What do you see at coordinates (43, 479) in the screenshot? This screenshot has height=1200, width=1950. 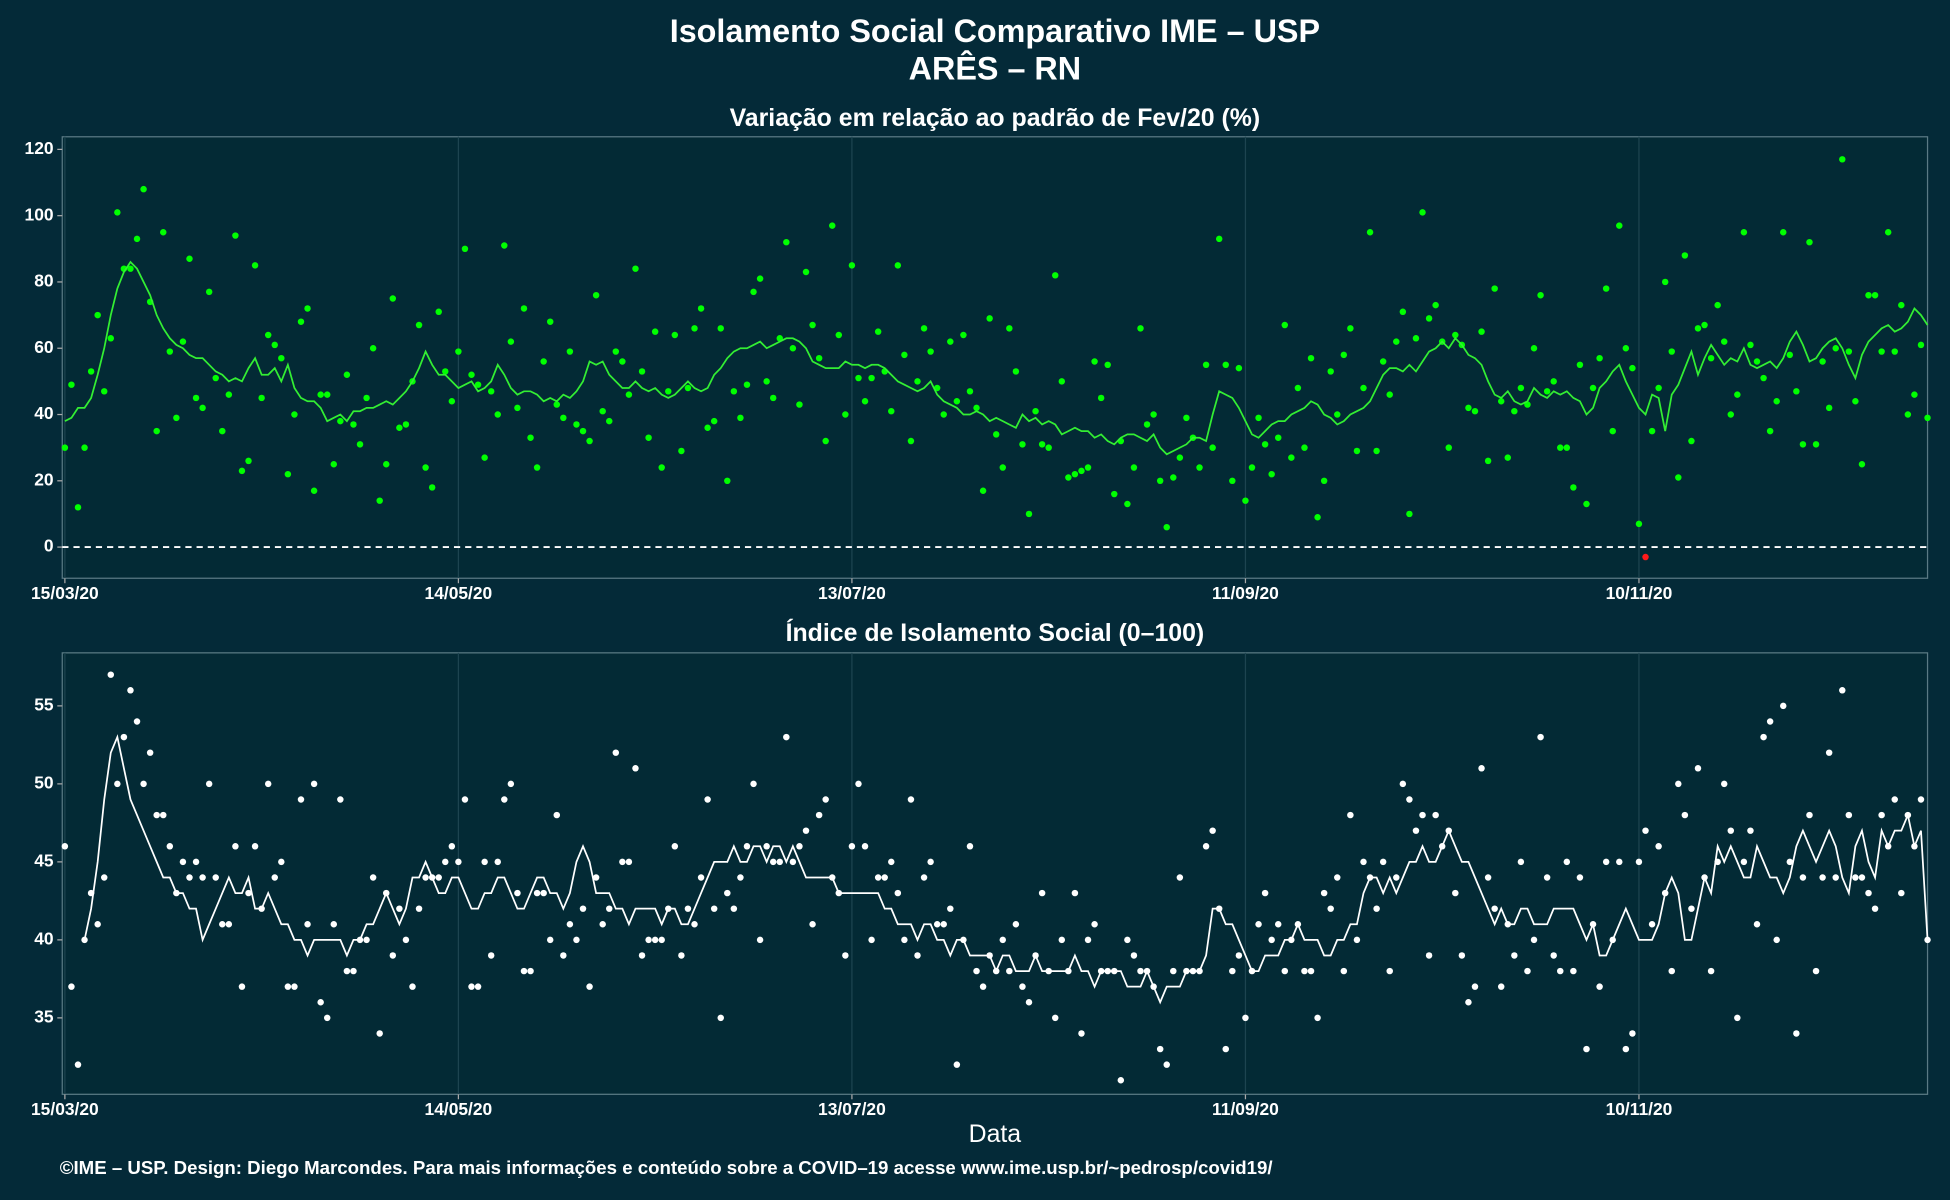 I see `y-tick-label: 20` at bounding box center [43, 479].